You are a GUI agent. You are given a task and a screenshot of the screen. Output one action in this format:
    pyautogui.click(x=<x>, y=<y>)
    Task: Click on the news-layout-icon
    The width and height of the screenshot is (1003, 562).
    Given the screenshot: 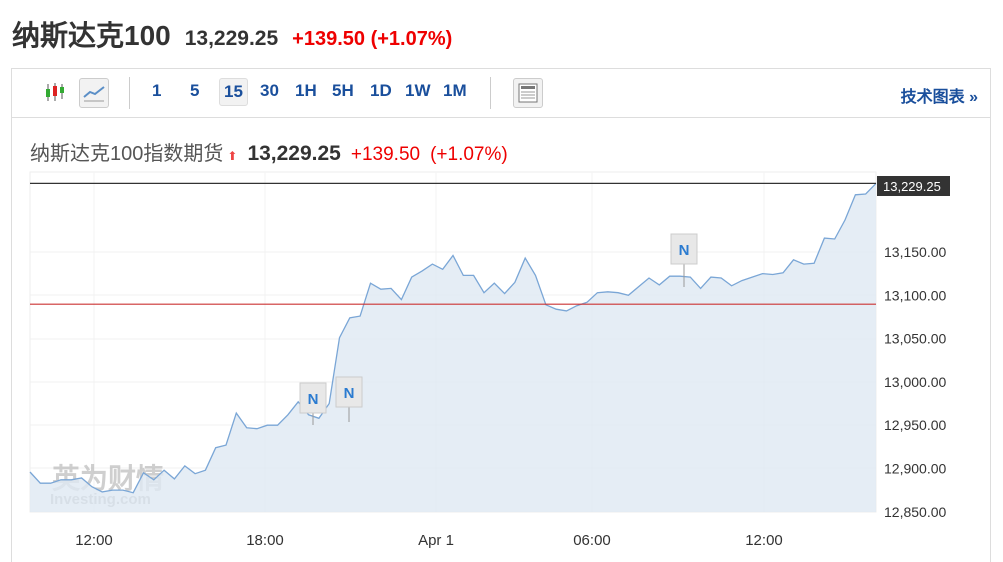 What is the action you would take?
    pyautogui.click(x=528, y=93)
    